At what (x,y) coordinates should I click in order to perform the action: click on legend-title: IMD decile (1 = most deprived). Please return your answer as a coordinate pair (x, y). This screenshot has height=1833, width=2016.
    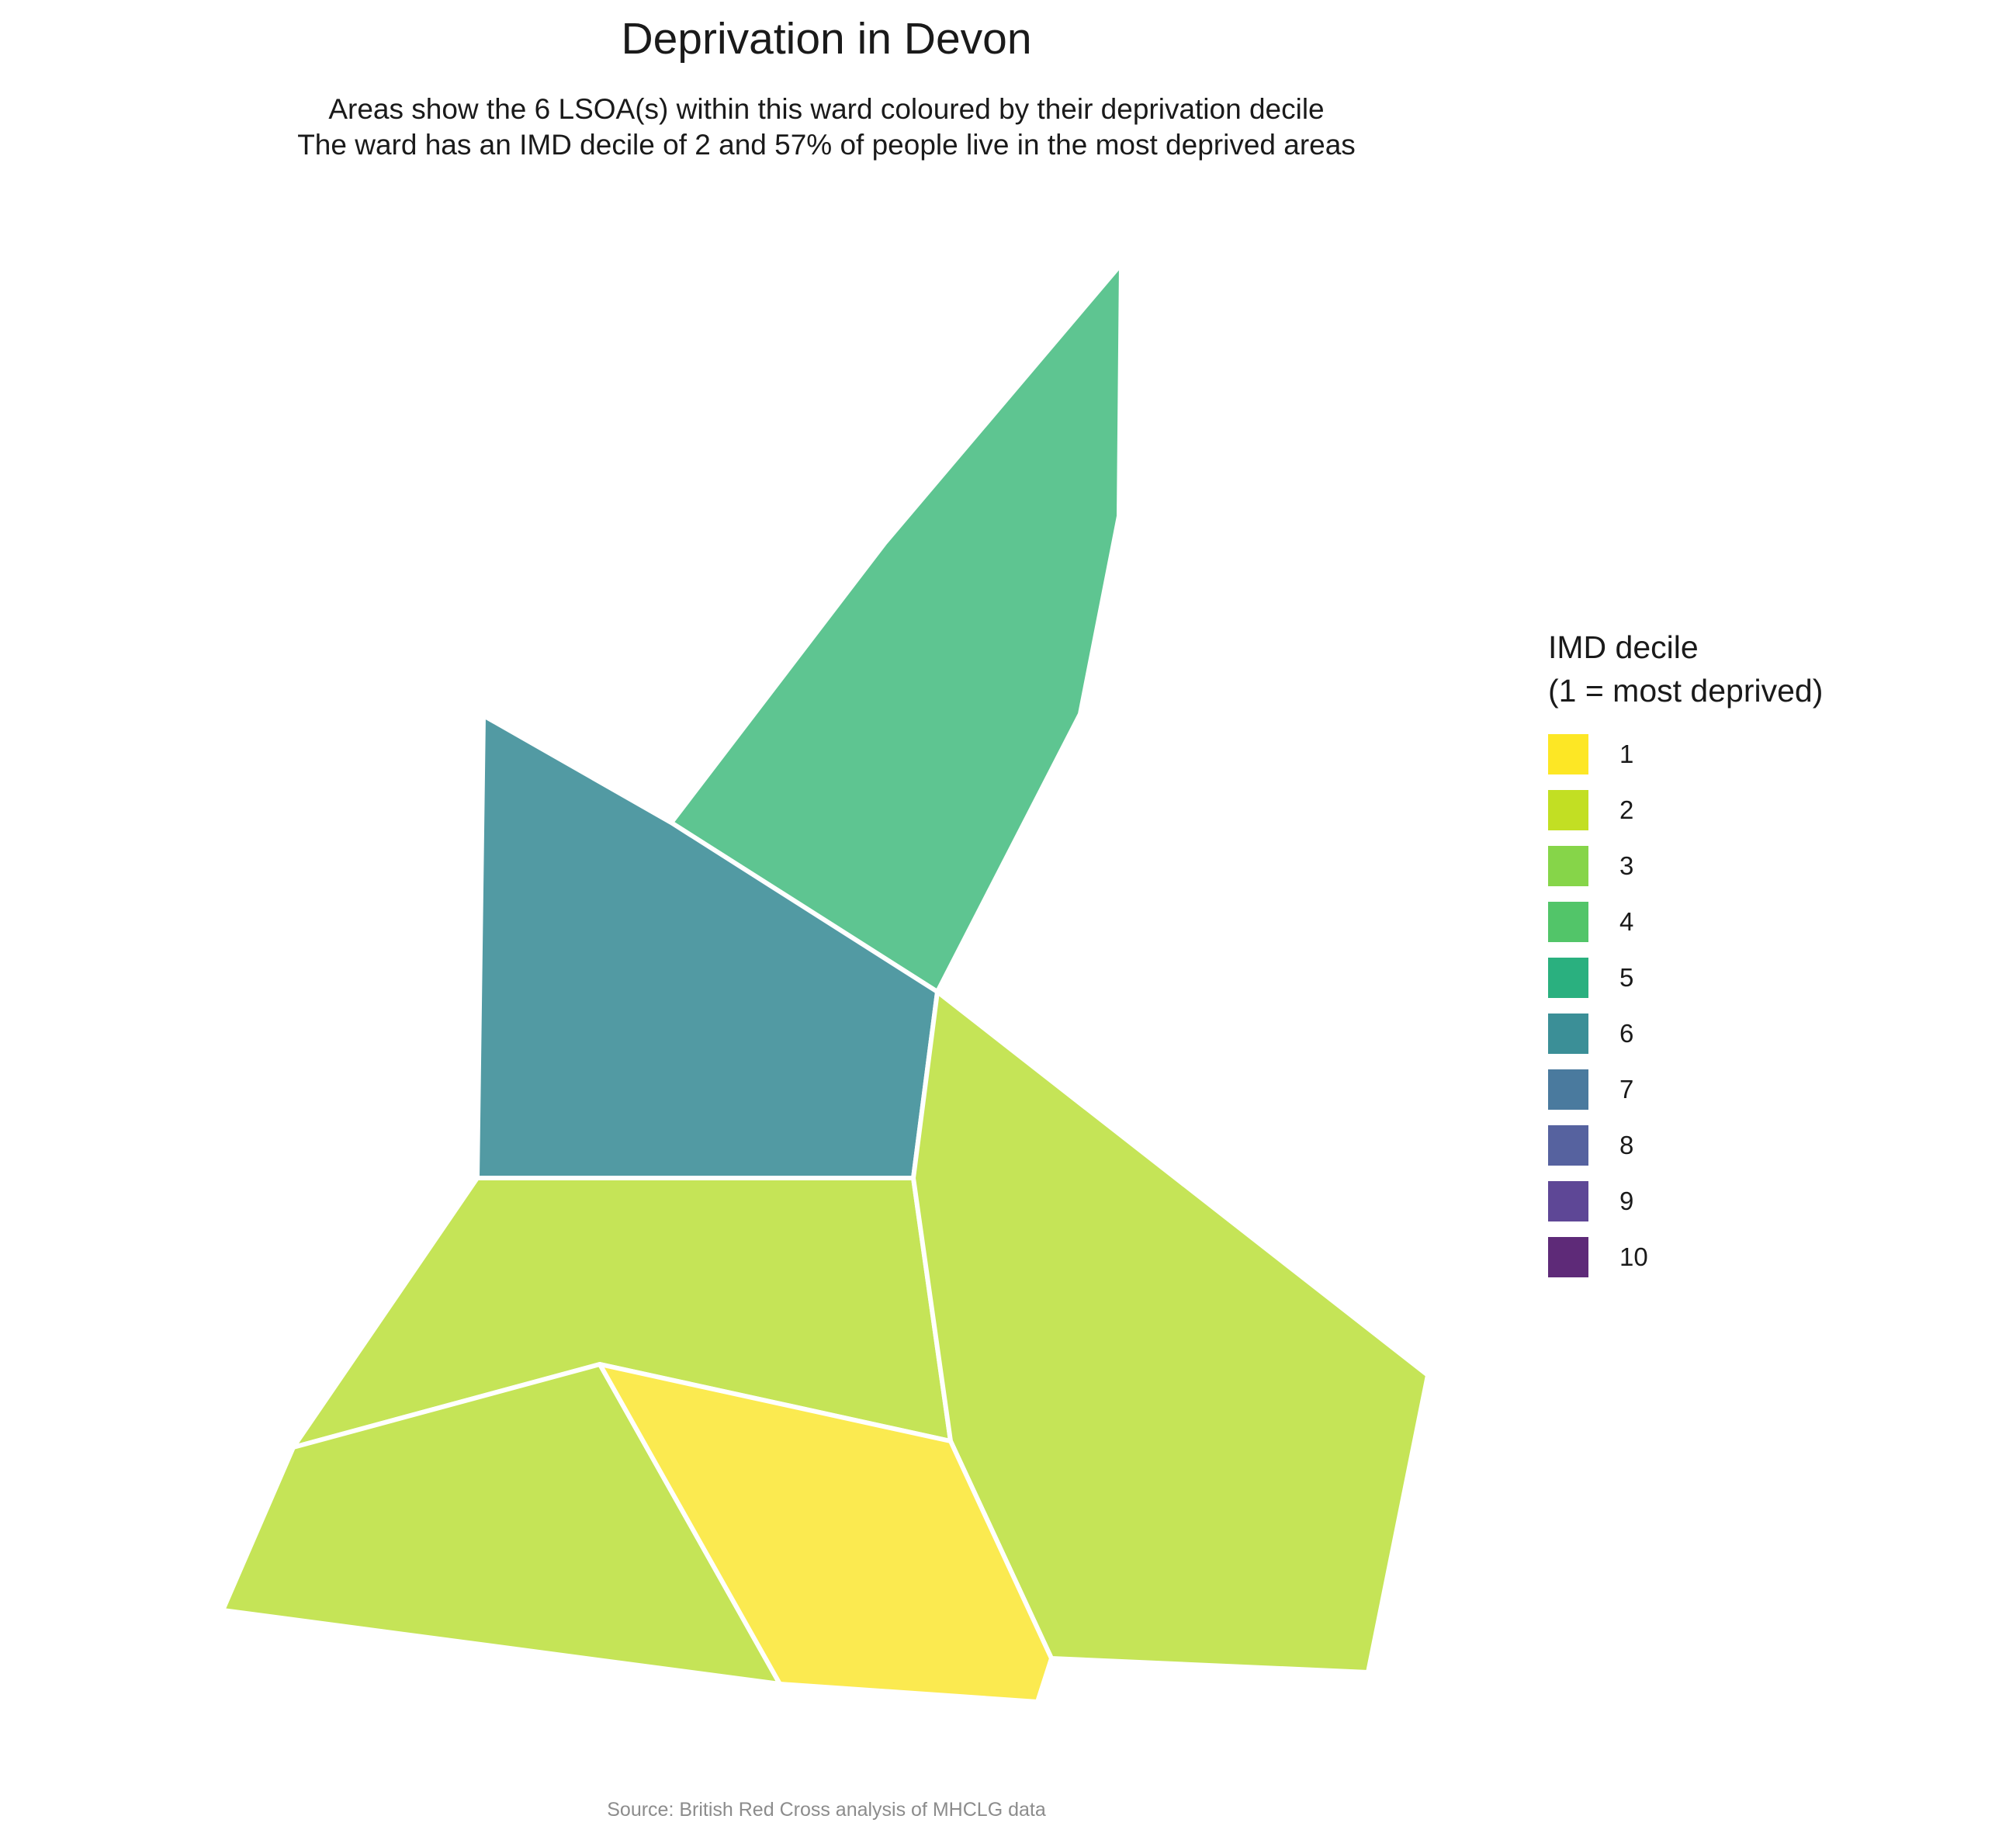
    Looking at the image, I should click on (1686, 668).